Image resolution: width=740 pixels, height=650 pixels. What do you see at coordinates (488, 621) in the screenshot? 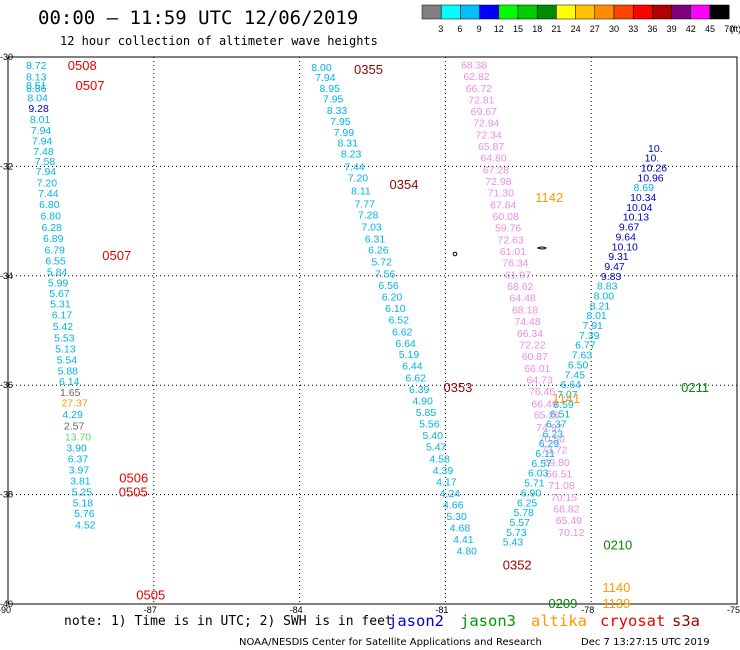
I see `legend-jason3: jason3` at bounding box center [488, 621].